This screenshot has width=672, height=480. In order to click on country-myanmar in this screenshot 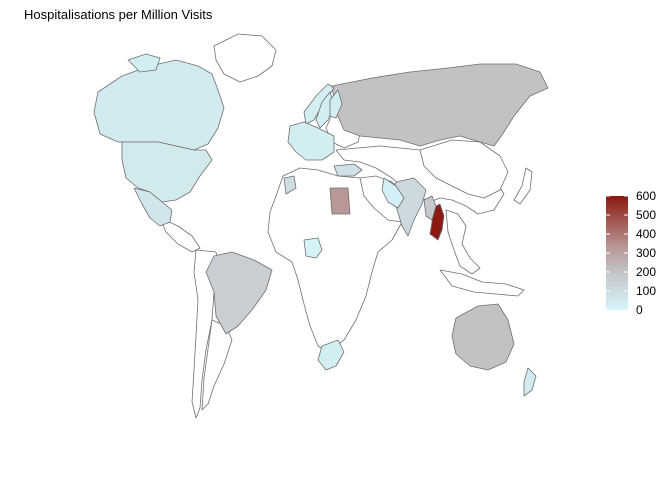, I will do `click(430, 208)`.